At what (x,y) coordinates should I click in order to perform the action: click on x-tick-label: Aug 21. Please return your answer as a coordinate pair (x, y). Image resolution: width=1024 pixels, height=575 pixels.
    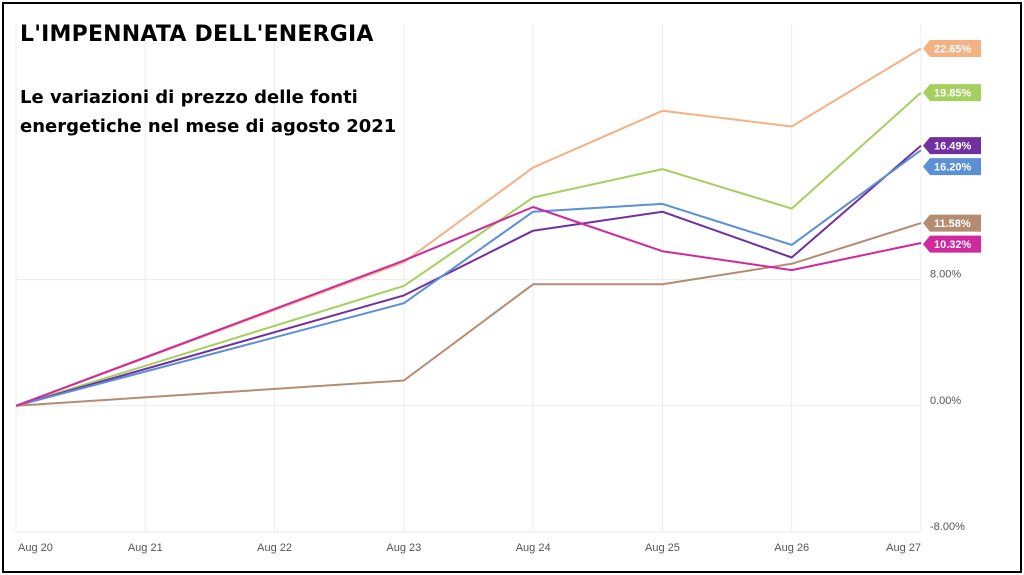
    Looking at the image, I should click on (145, 548).